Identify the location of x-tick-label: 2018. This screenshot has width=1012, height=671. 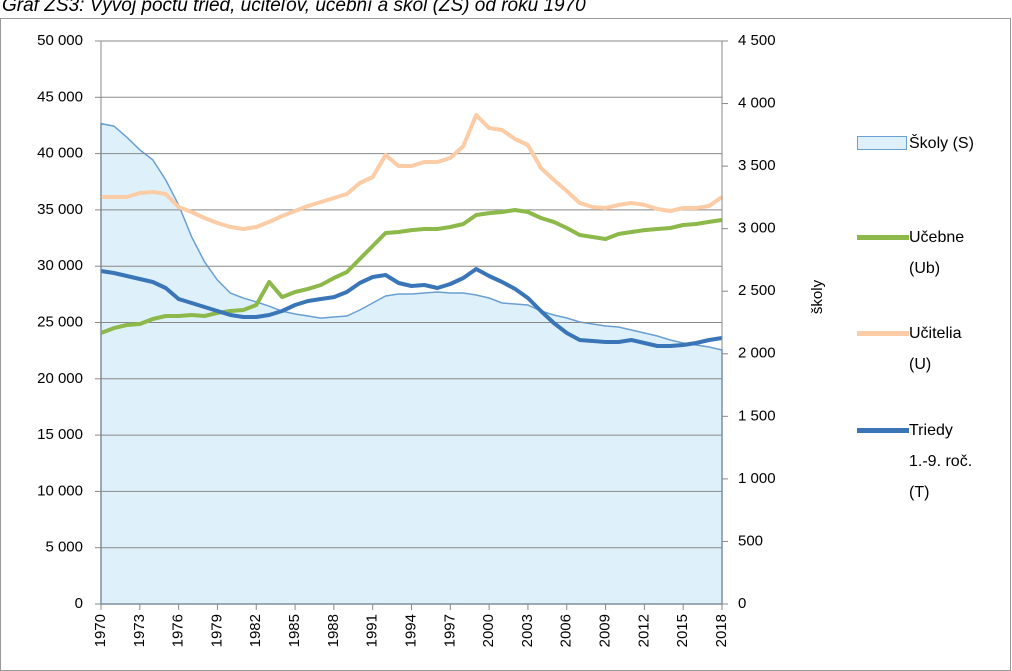
(721, 630).